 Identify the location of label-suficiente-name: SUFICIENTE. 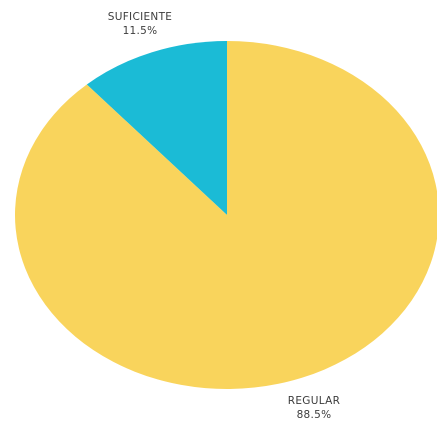
(140, 17).